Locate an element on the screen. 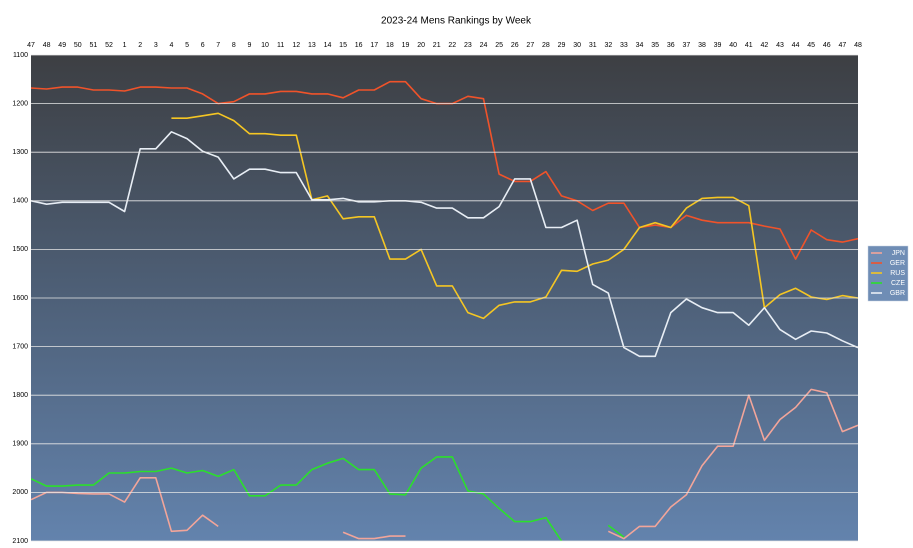 The image size is (913, 548). legend-label: GER is located at coordinates (897, 263).